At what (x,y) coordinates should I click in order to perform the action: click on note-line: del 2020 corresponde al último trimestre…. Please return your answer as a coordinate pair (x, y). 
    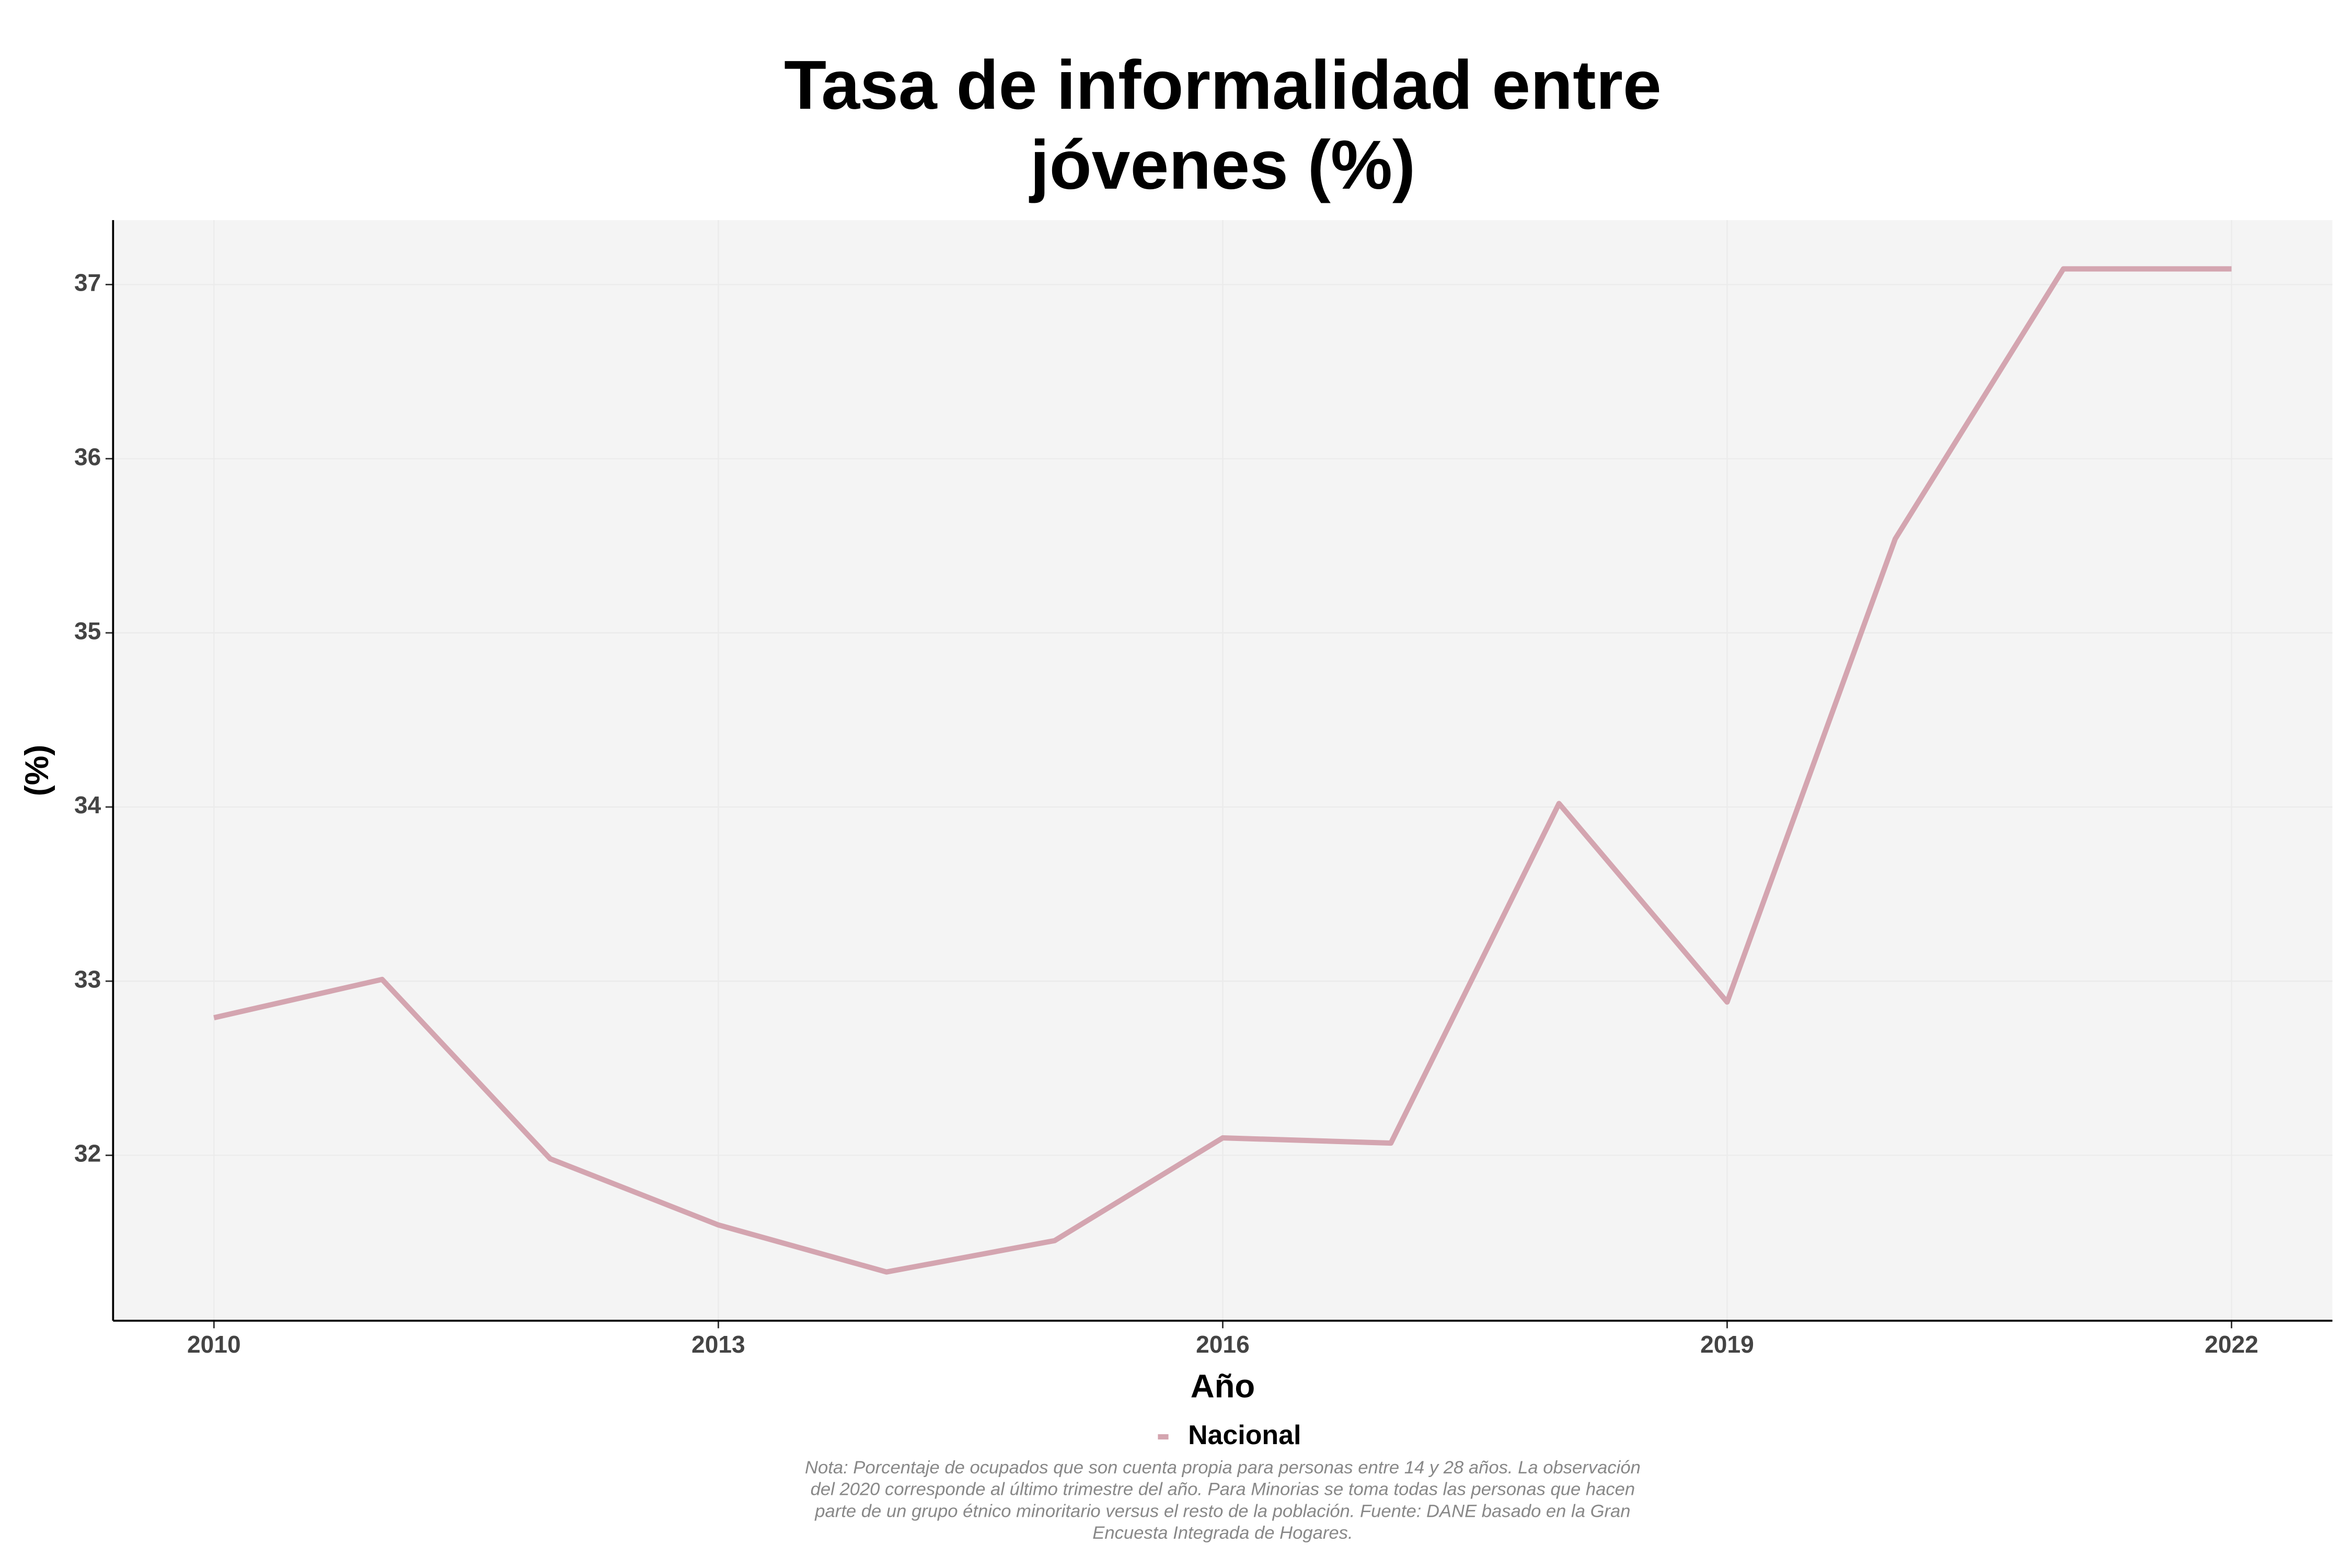
    Looking at the image, I should click on (1223, 1490).